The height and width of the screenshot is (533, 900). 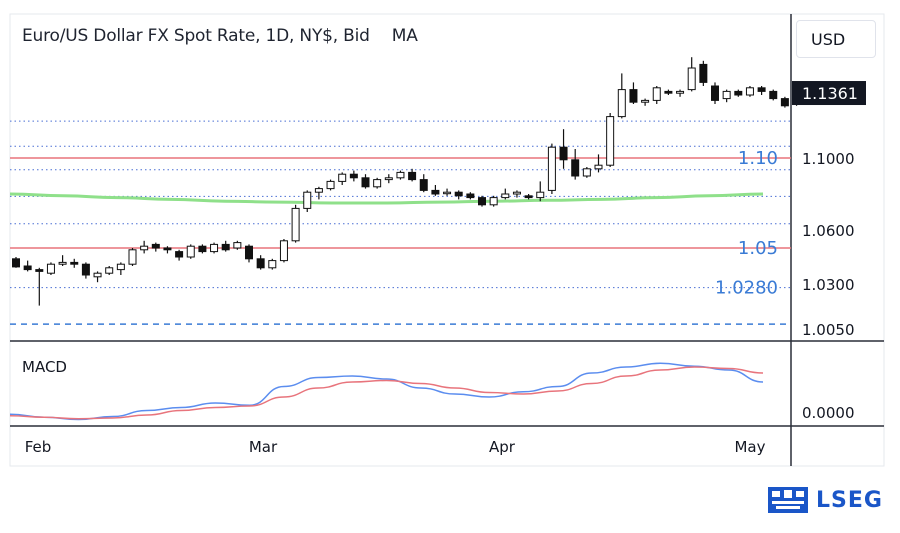 What do you see at coordinates (828, 159) in the screenshot?
I see `price-tick: 1.1000` at bounding box center [828, 159].